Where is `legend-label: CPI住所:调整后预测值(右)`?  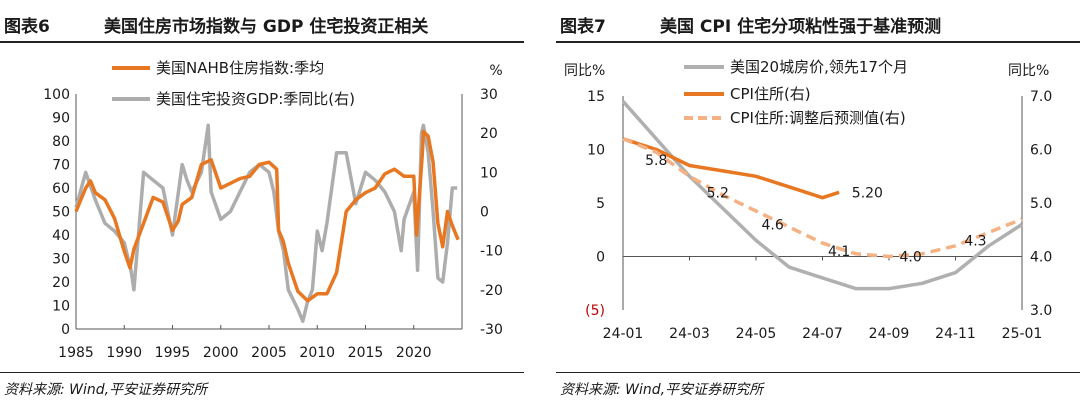
legend-label: CPI住所:调整后预测值(右) is located at coordinates (818, 118).